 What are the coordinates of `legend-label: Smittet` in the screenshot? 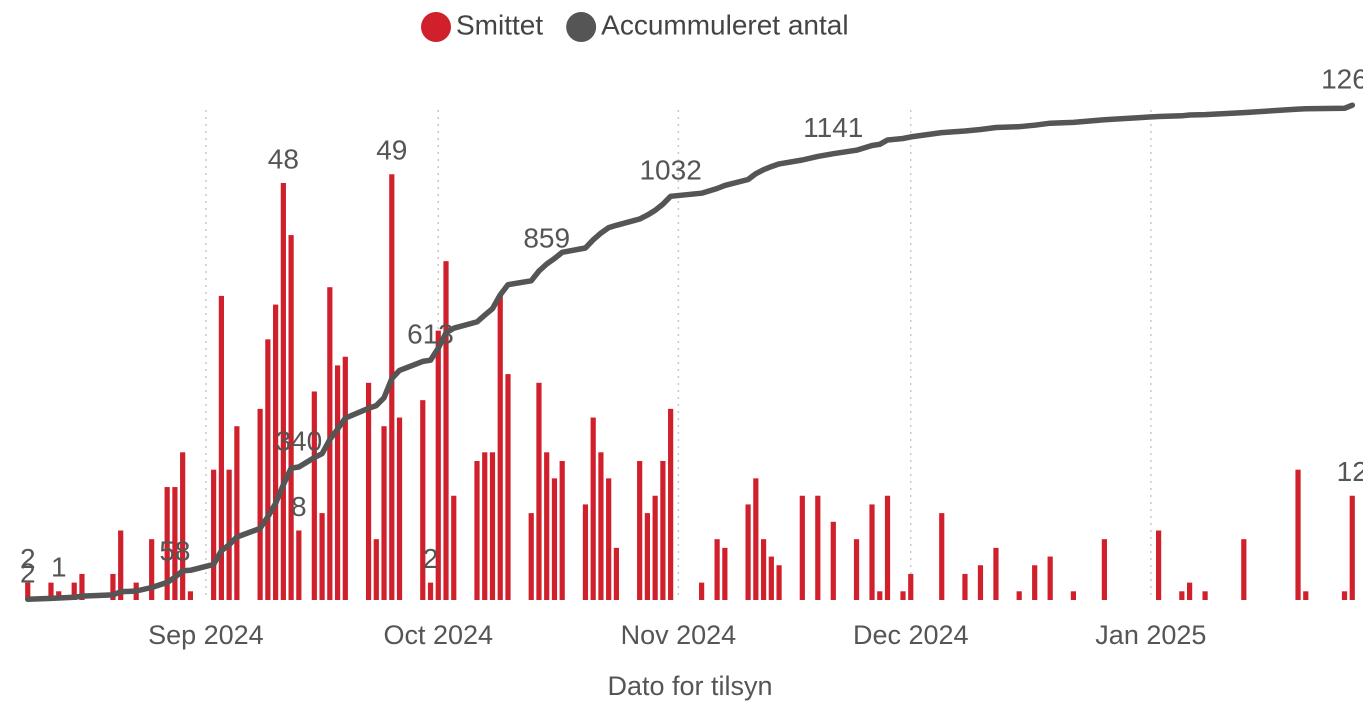 It's located at (499, 24).